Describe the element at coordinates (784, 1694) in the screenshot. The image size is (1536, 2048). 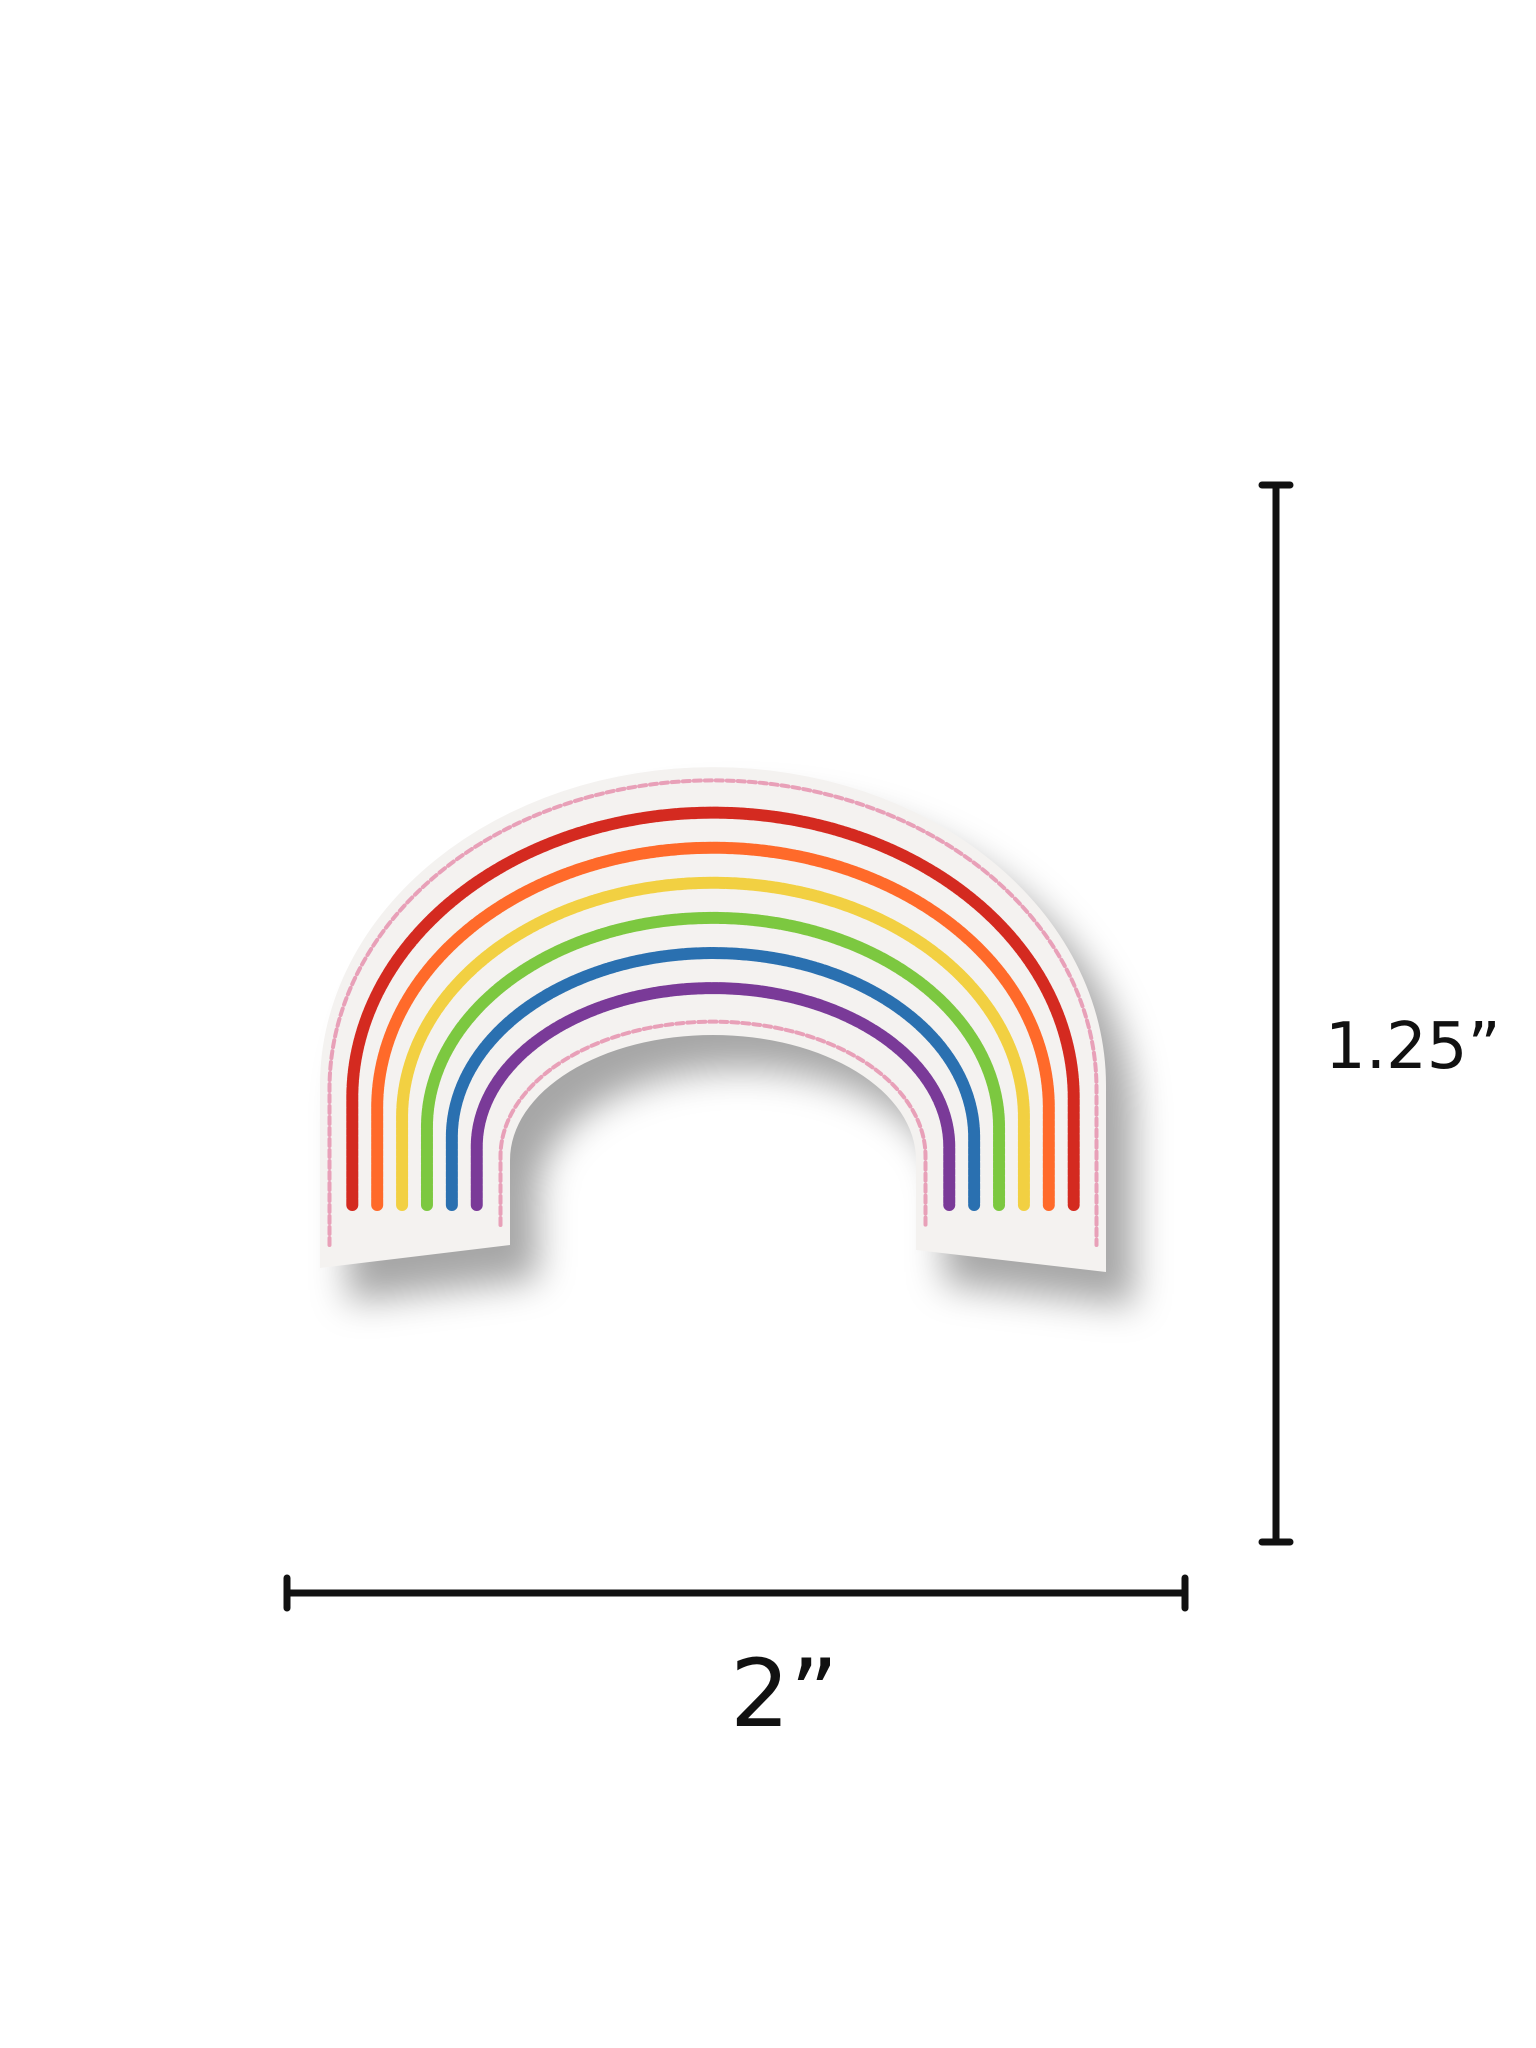
I see `width-label: 2”` at that location.